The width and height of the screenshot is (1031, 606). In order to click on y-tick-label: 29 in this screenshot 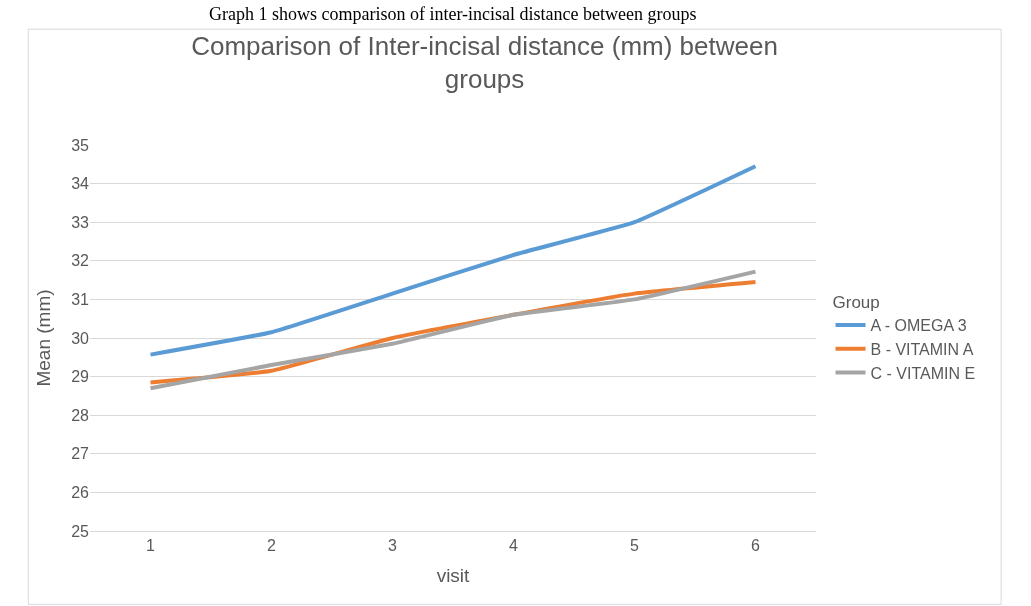, I will do `click(80, 377)`.